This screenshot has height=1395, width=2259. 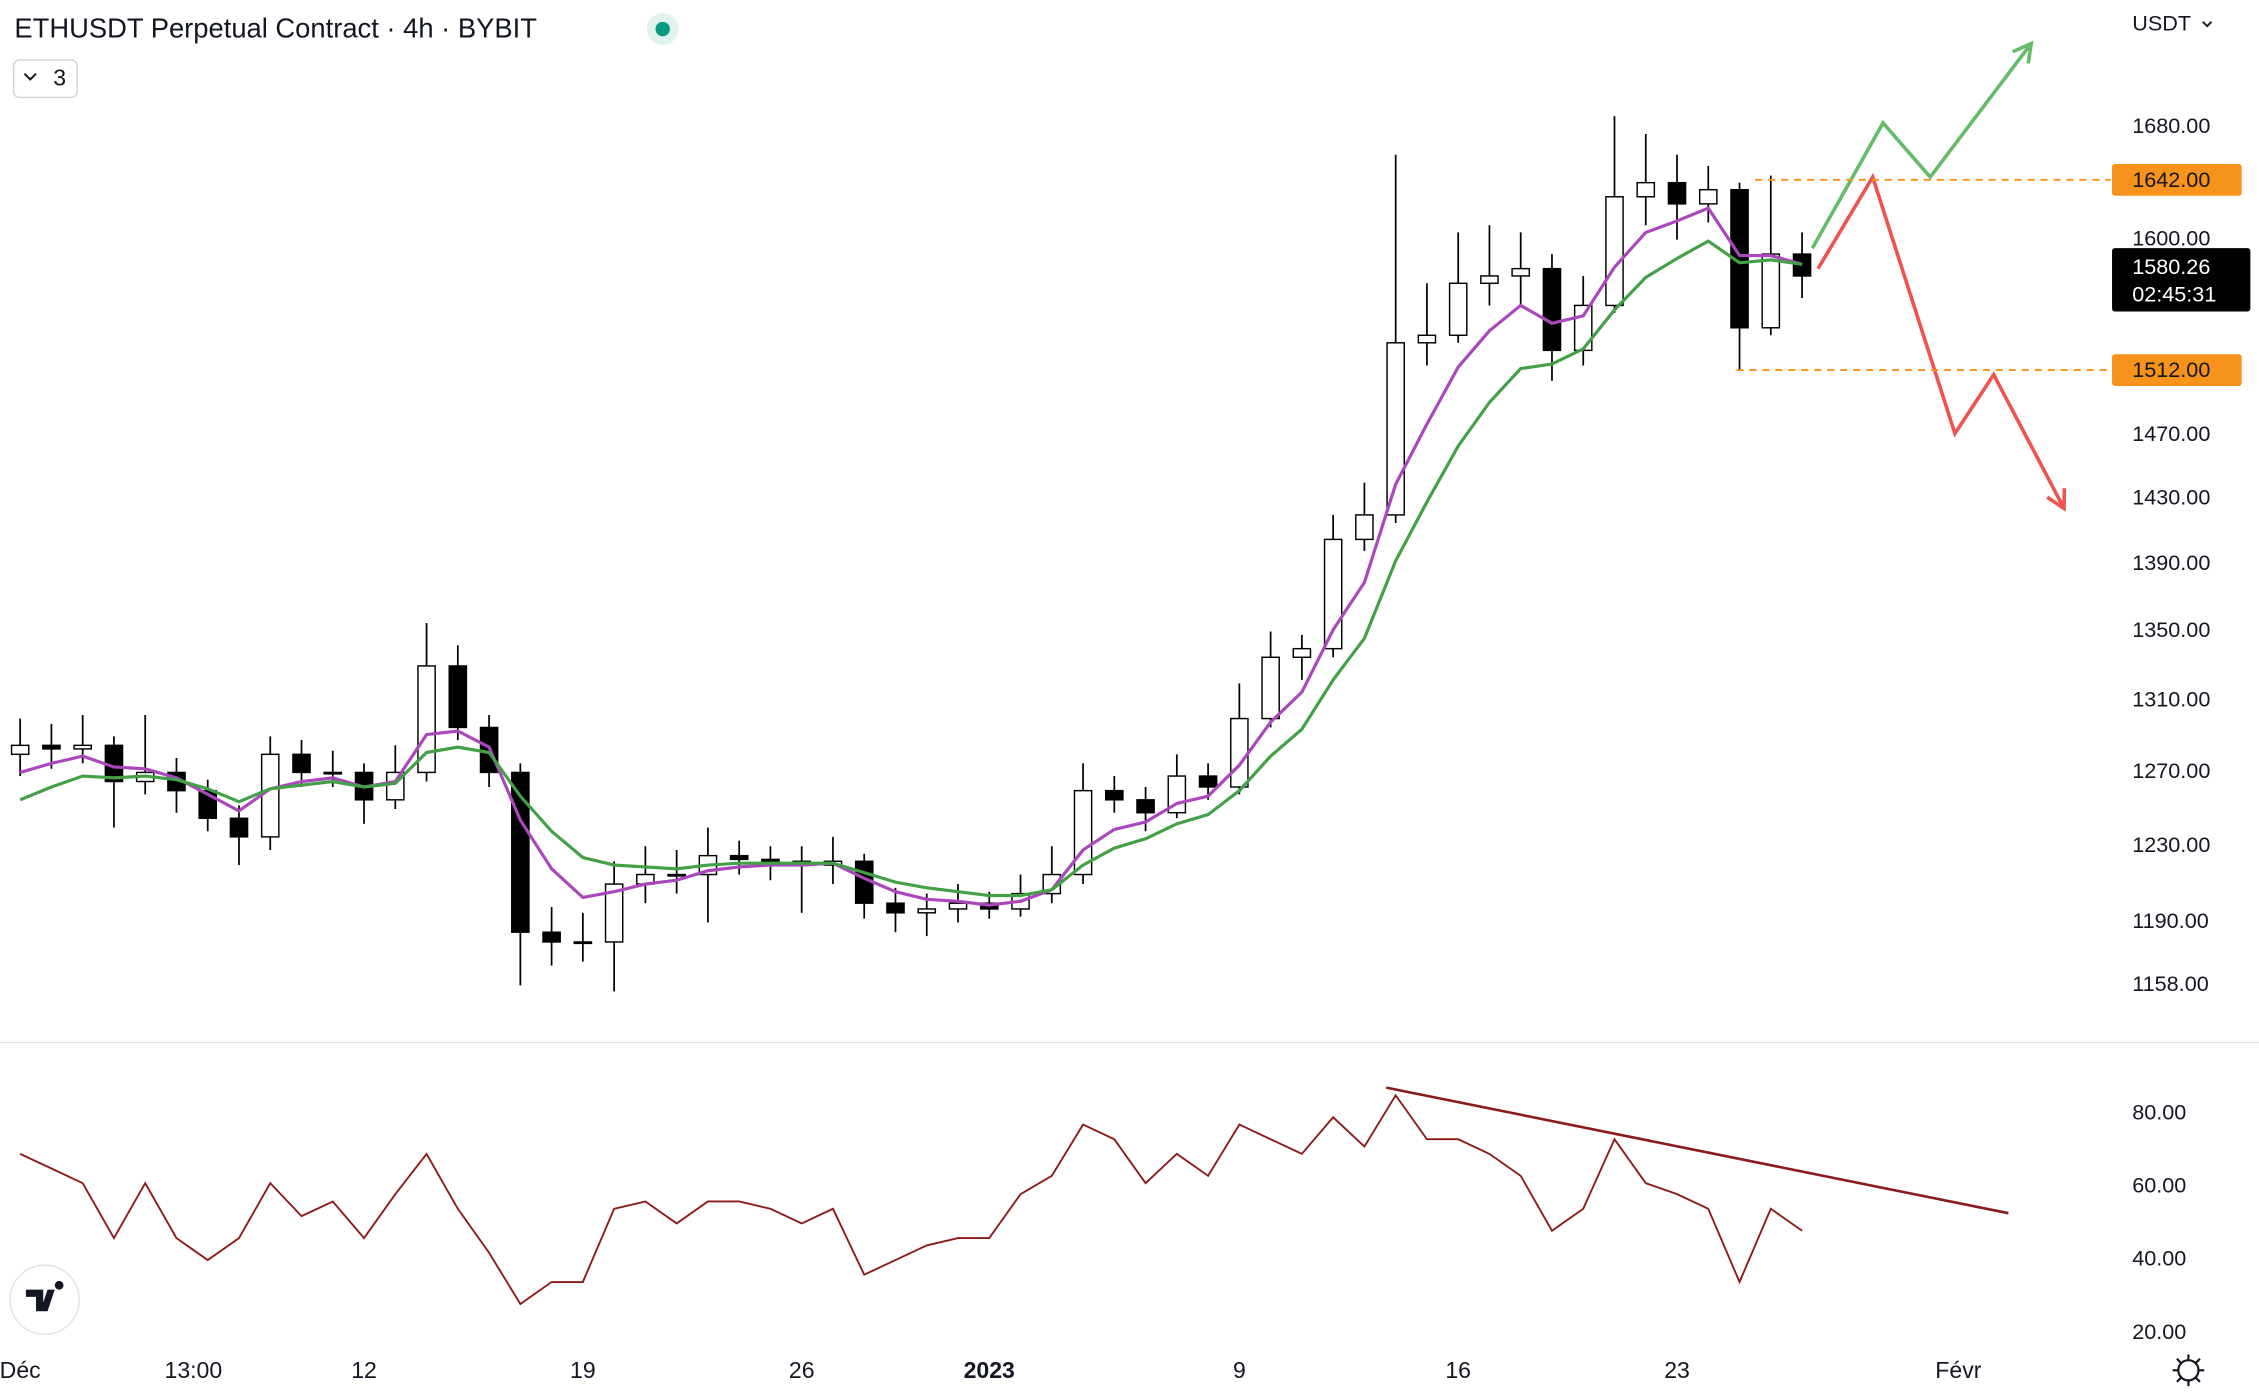 I want to click on x-tick-label: 13:00, so click(x=194, y=1370).